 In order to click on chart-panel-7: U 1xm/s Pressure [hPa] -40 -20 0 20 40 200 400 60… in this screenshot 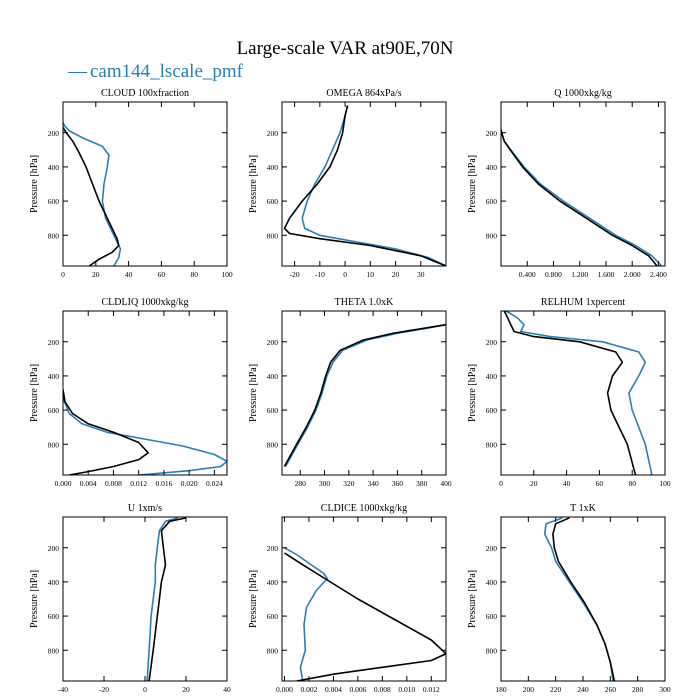, I will do `click(130, 598)`.